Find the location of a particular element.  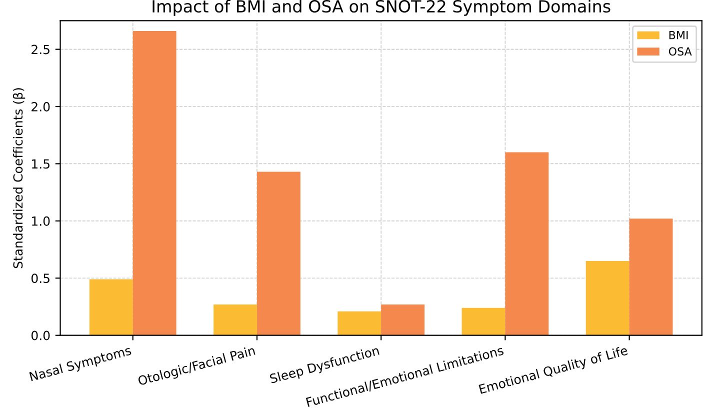

y-axis-title: Standardized Coefficients (β) is located at coordinates (19, 178).